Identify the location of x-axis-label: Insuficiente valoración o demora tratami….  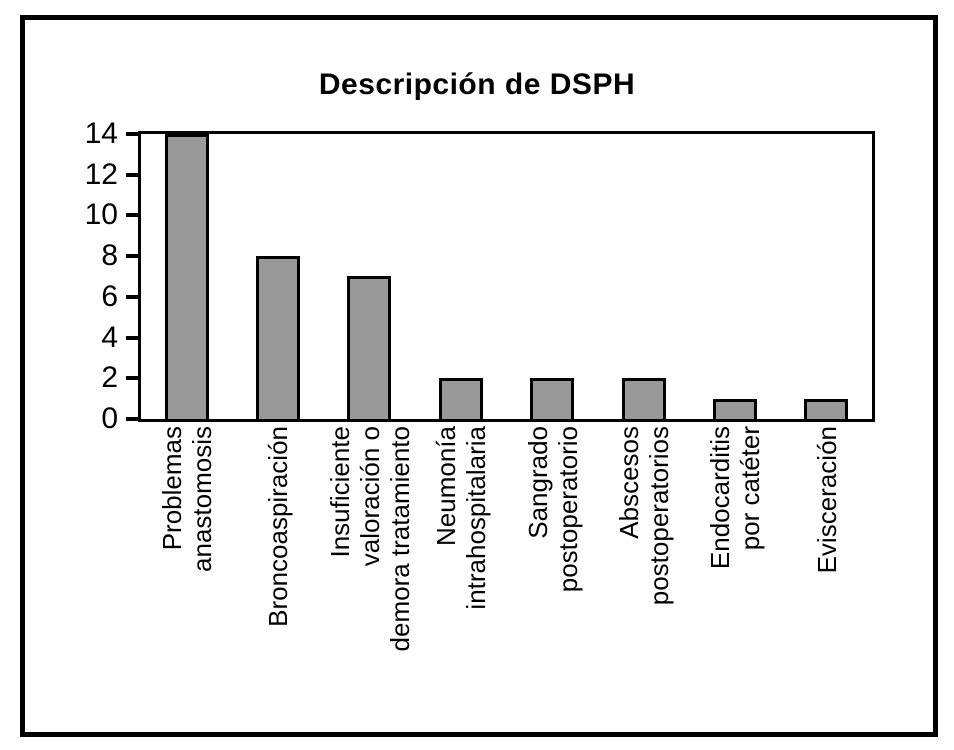
(369, 539).